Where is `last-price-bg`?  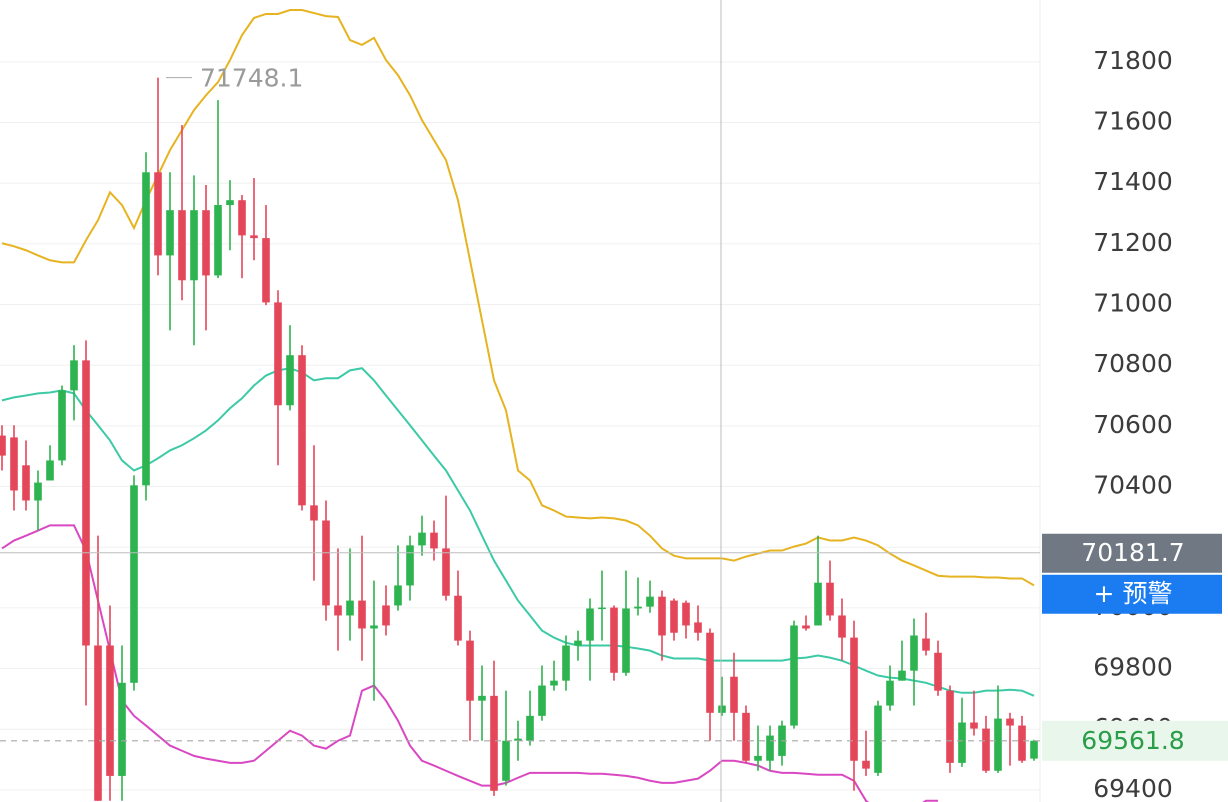
last-price-bg is located at coordinates (1135, 740).